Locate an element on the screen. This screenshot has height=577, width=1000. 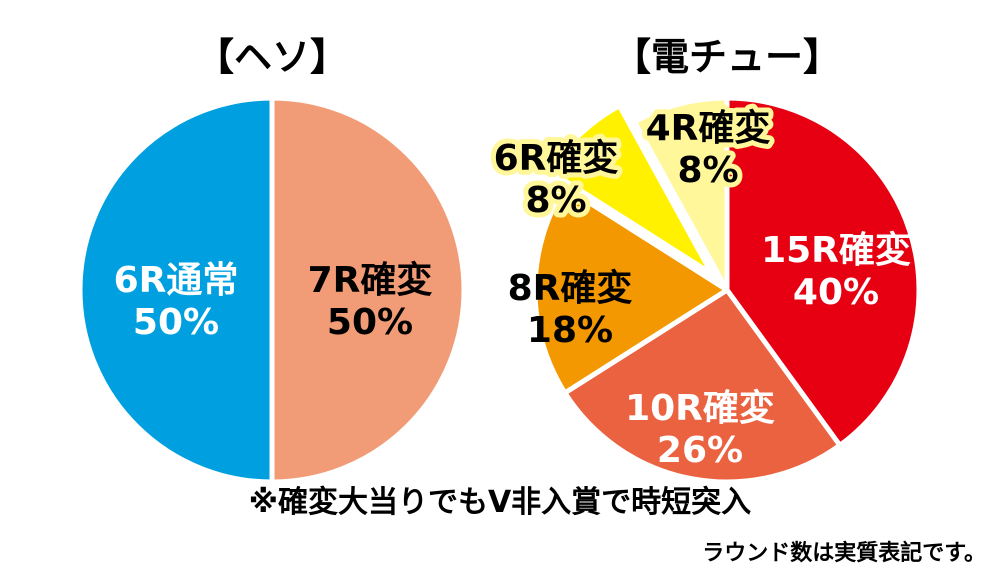
denchu-chart-title: 【電チュー】 is located at coordinates (727, 57).